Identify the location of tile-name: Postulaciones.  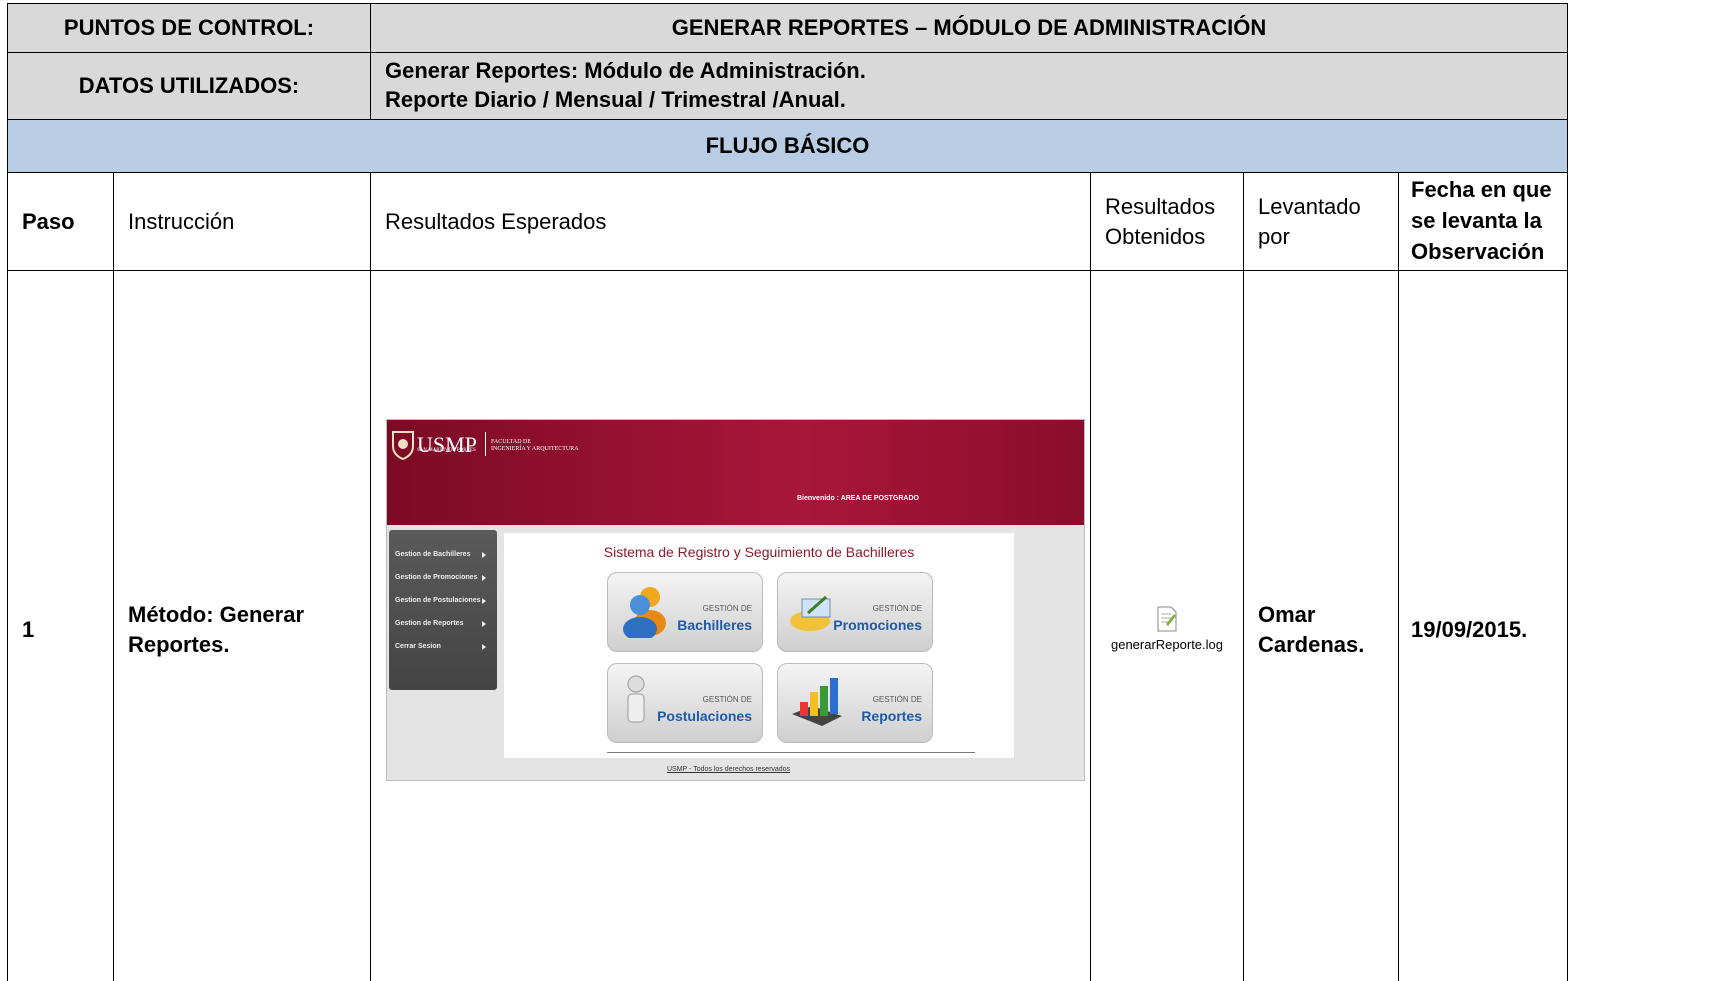
(704, 716).